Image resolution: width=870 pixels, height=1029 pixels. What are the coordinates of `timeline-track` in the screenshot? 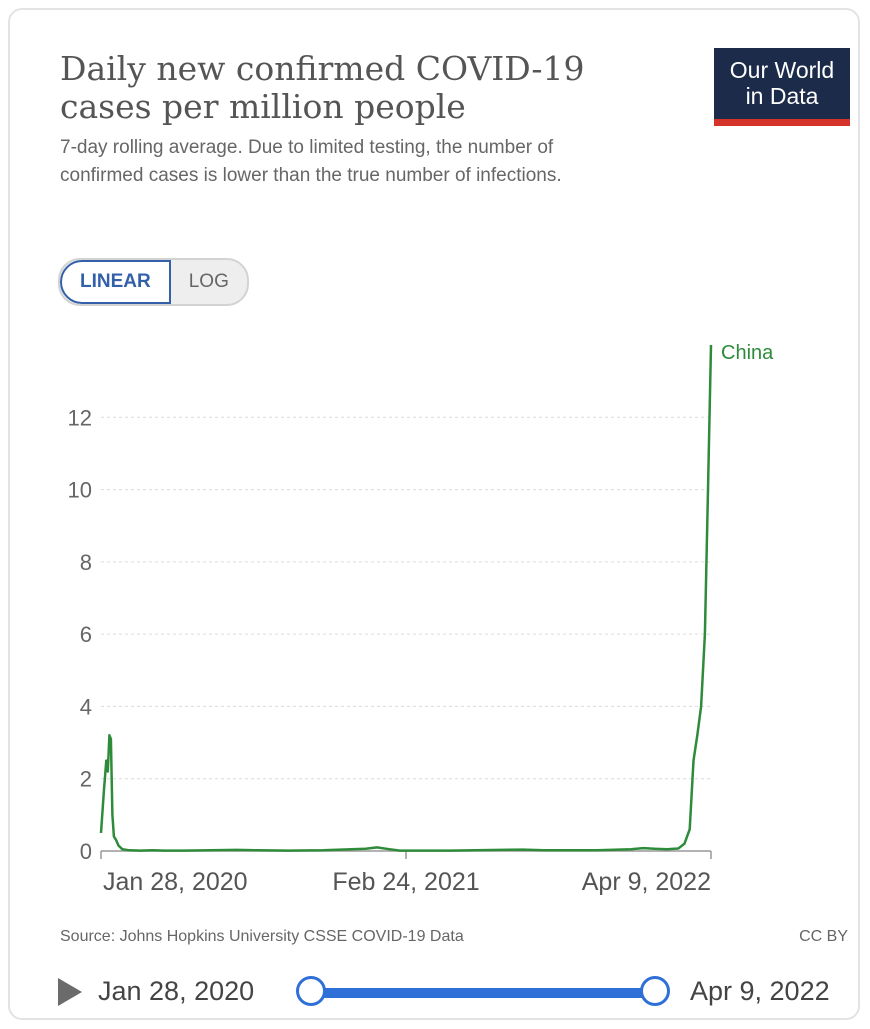 It's located at (488, 993).